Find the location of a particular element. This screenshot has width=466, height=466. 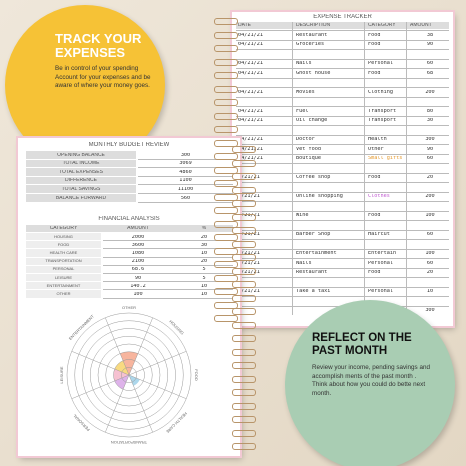

entry-cell: 60 is located at coordinates (430, 234).